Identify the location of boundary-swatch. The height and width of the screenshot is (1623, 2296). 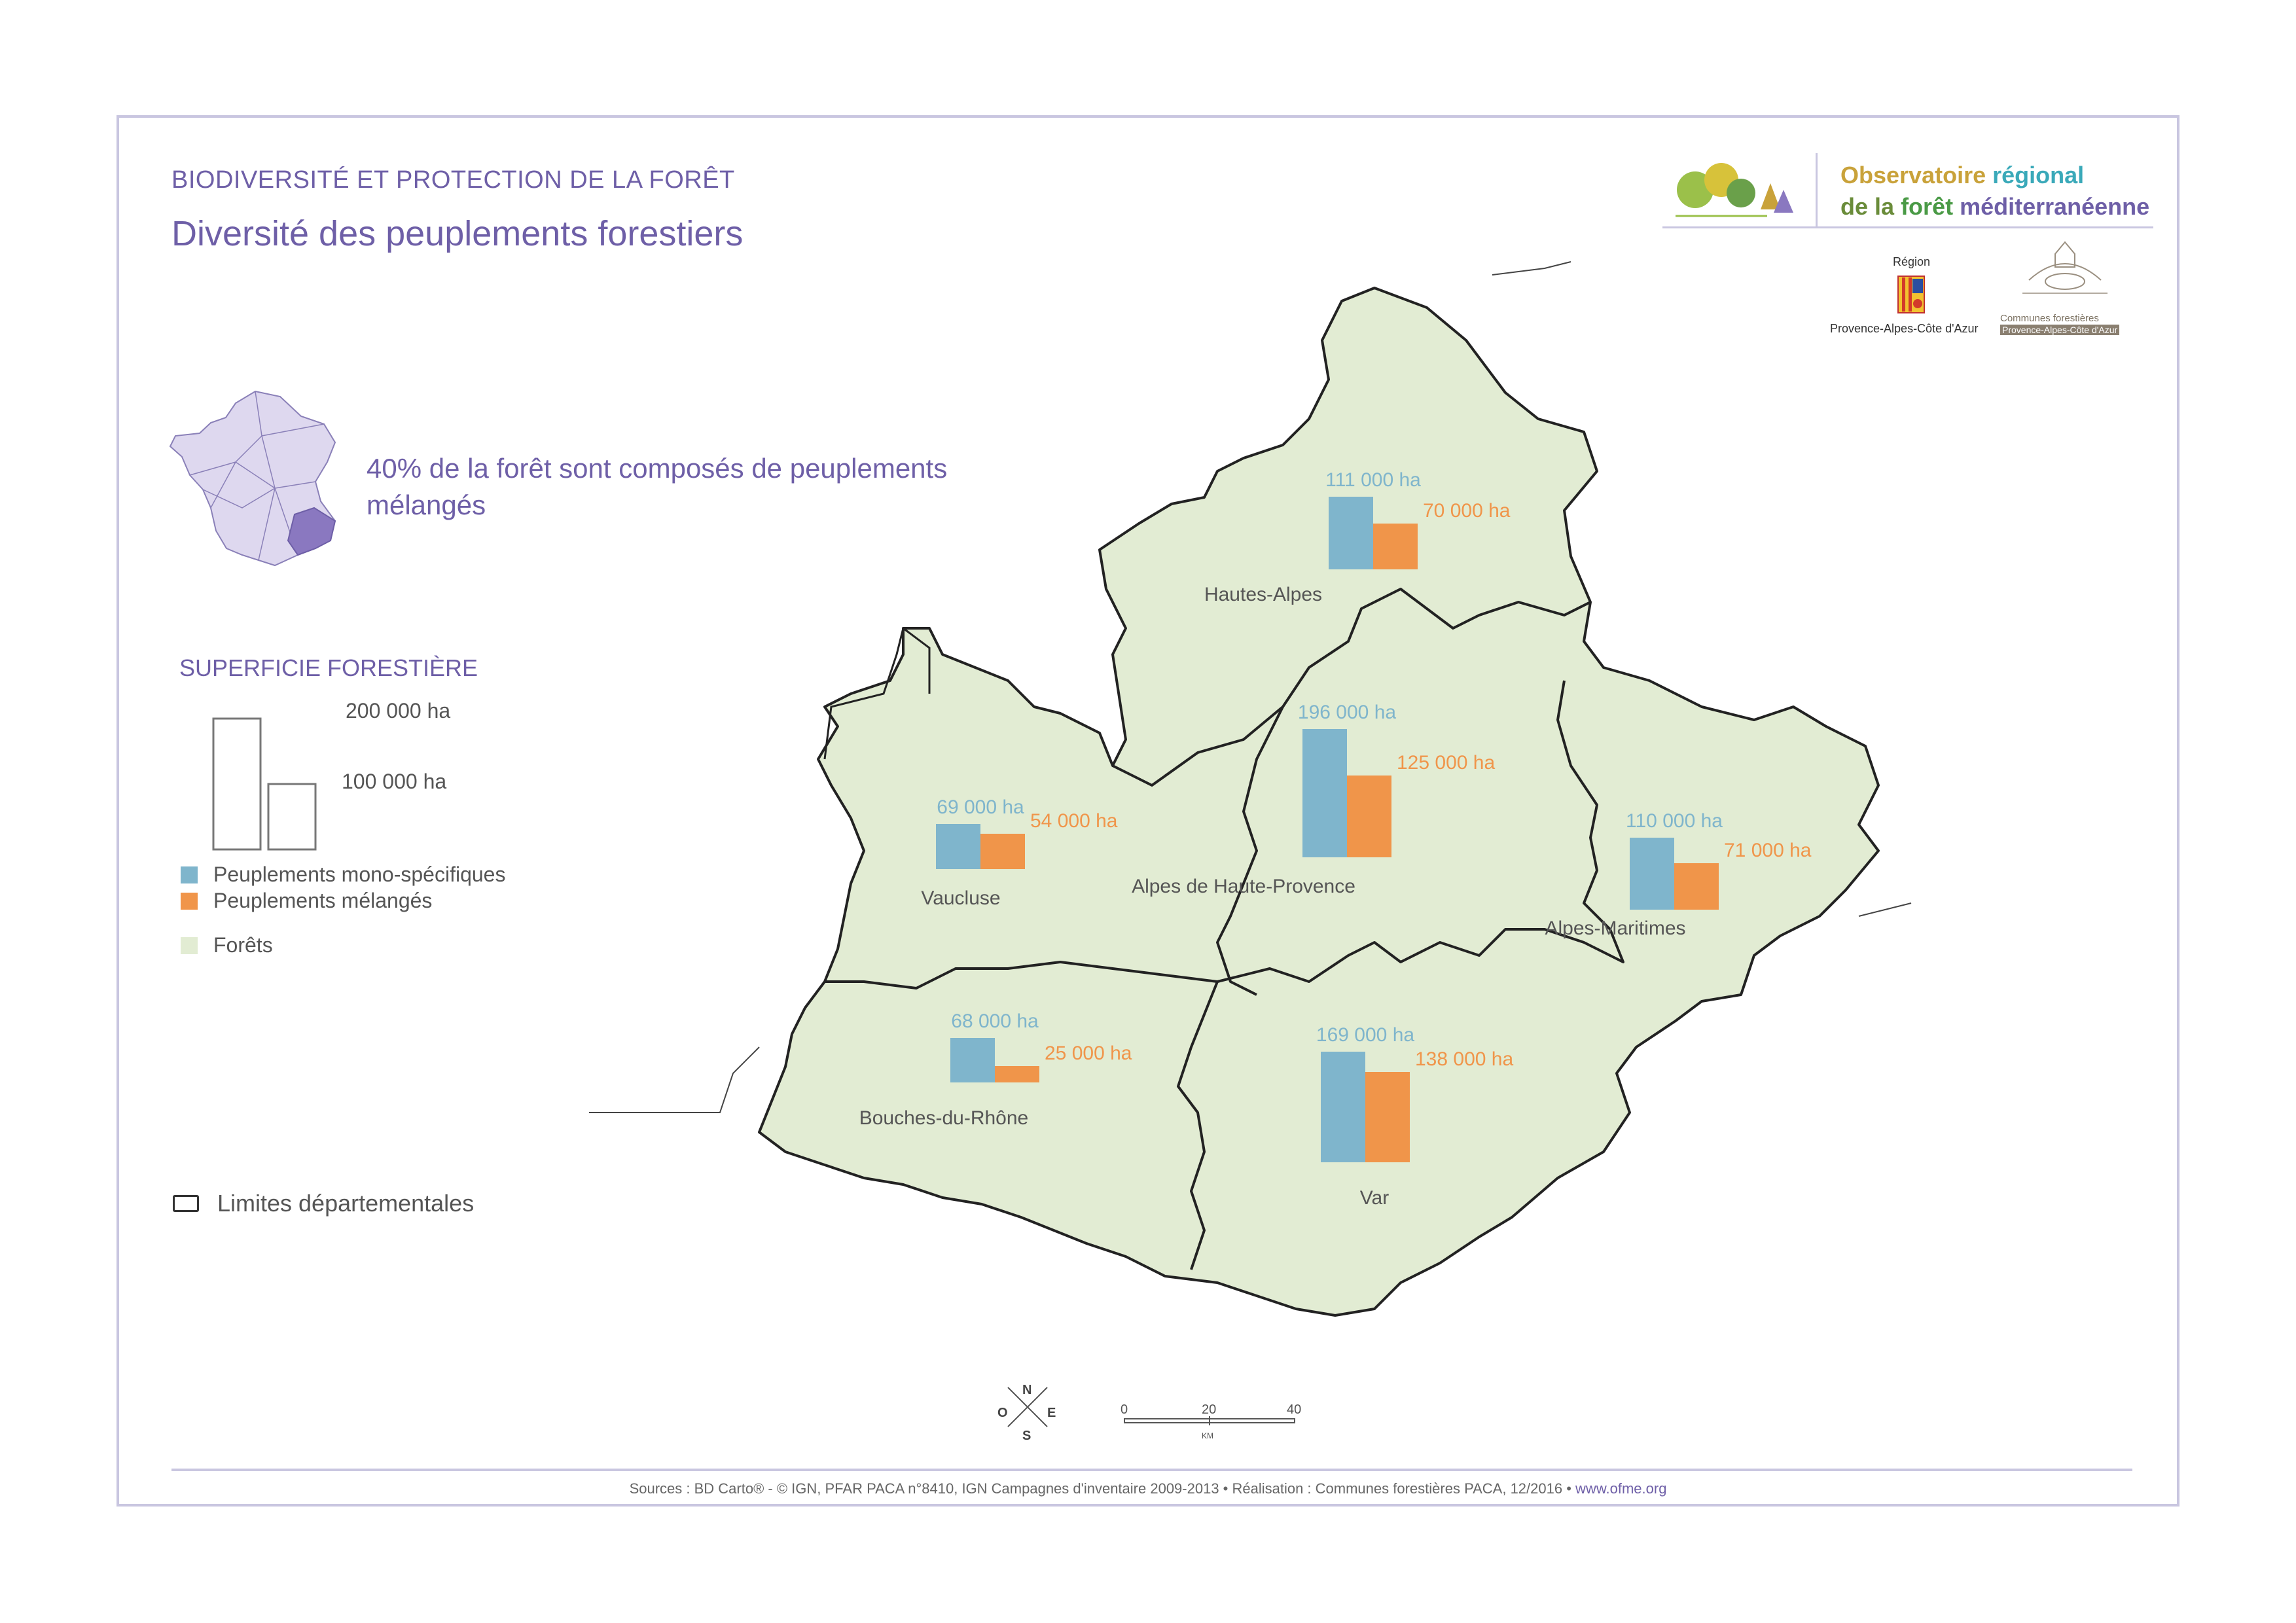
(186, 1203).